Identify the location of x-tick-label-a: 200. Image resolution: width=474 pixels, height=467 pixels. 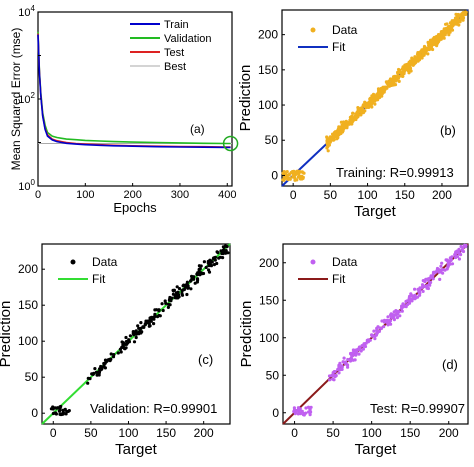
(132, 195).